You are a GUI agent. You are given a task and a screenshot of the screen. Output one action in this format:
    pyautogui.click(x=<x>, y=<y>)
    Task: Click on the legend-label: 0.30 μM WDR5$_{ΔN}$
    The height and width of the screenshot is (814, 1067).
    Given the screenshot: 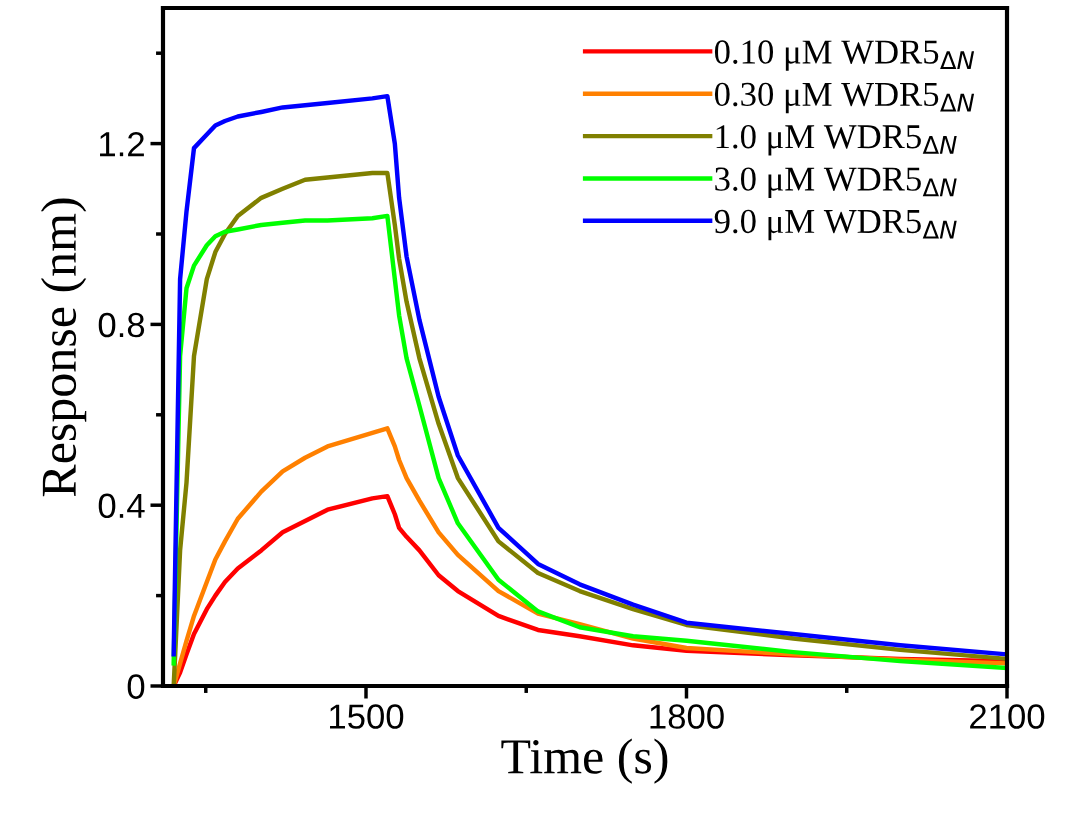 What is the action you would take?
    pyautogui.click(x=844, y=98)
    